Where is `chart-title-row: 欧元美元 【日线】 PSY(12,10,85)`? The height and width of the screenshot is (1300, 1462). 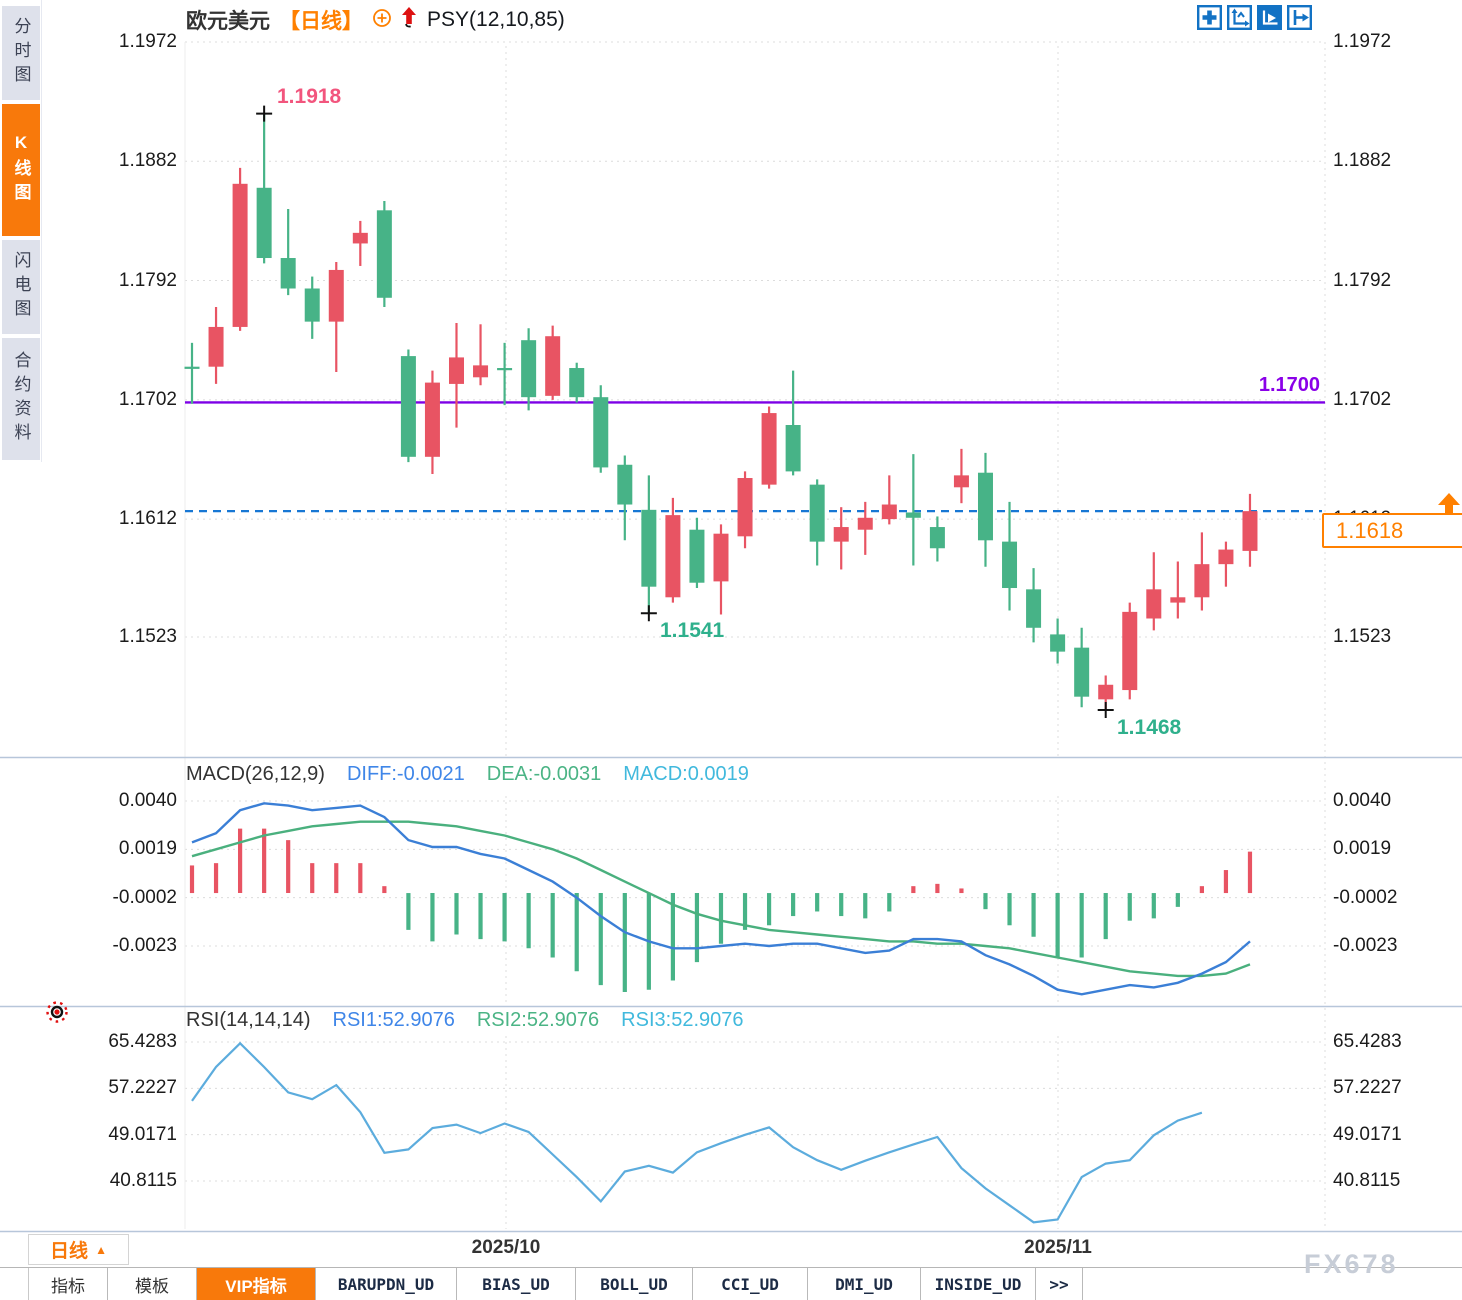 chart-title-row: 欧元美元 【日线】 PSY(12,10,85) is located at coordinates (375, 20).